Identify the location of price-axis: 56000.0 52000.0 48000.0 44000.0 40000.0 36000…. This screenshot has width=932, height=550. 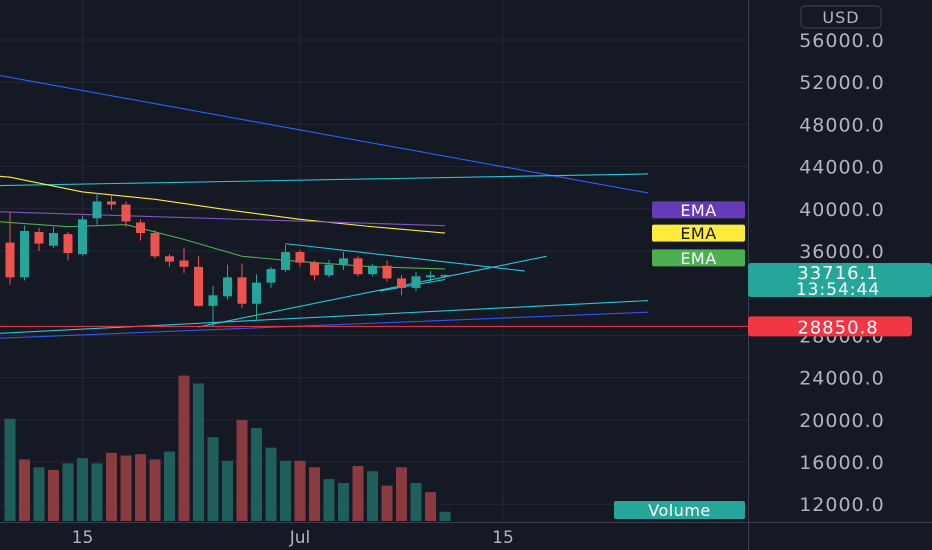
(842, 260).